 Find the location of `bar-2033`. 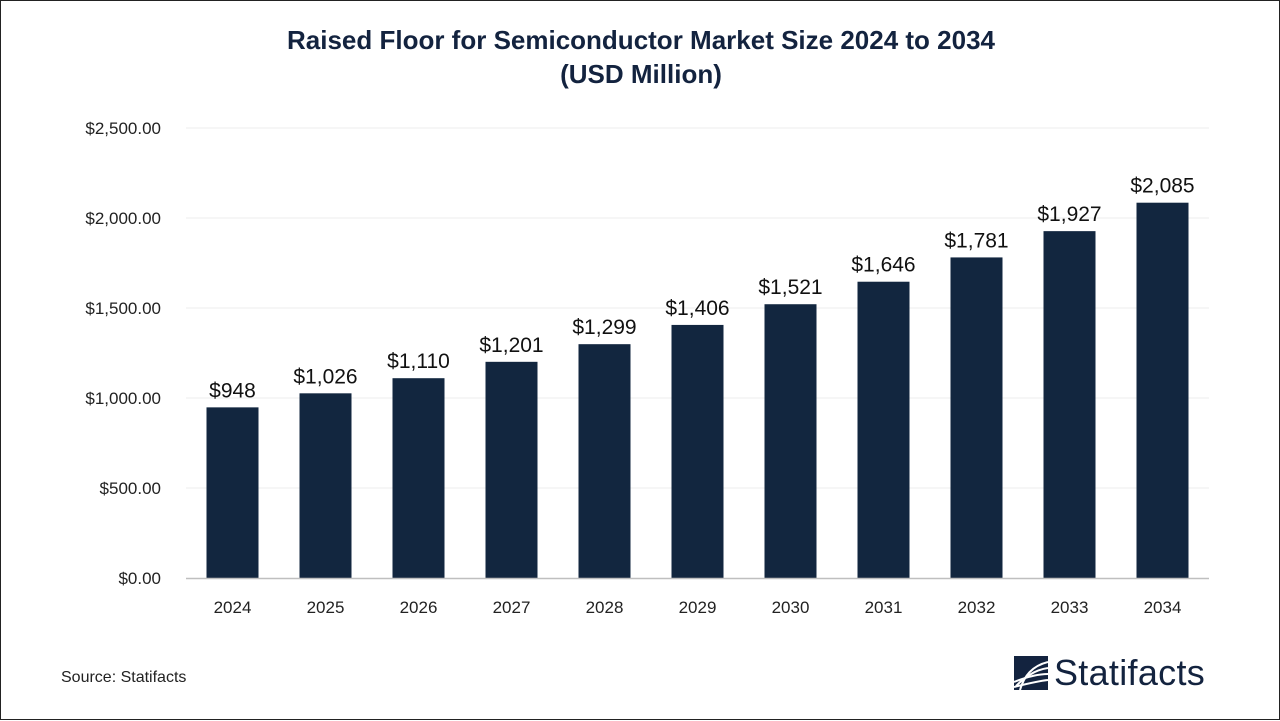

bar-2033 is located at coordinates (1069, 404).